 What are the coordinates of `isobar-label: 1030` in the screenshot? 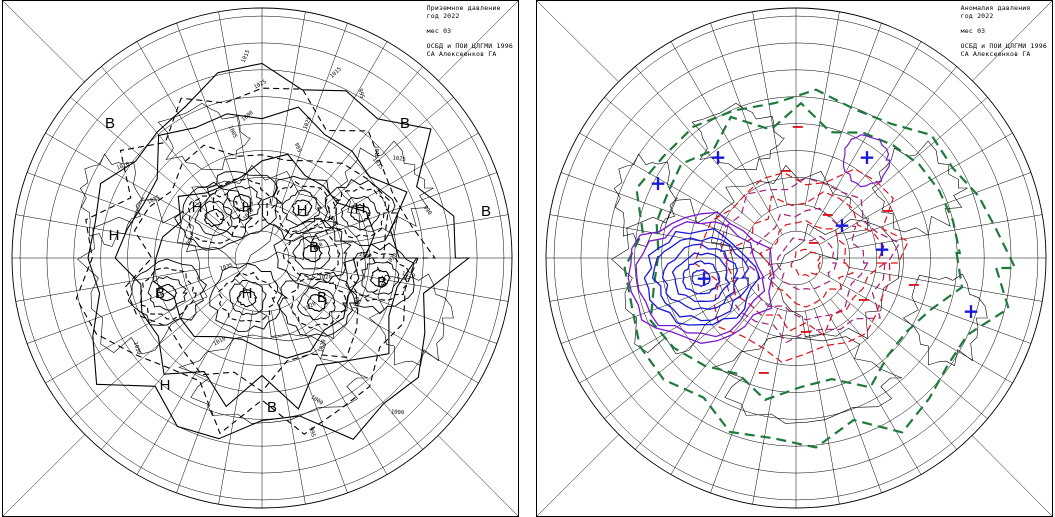 It's located at (137, 348).